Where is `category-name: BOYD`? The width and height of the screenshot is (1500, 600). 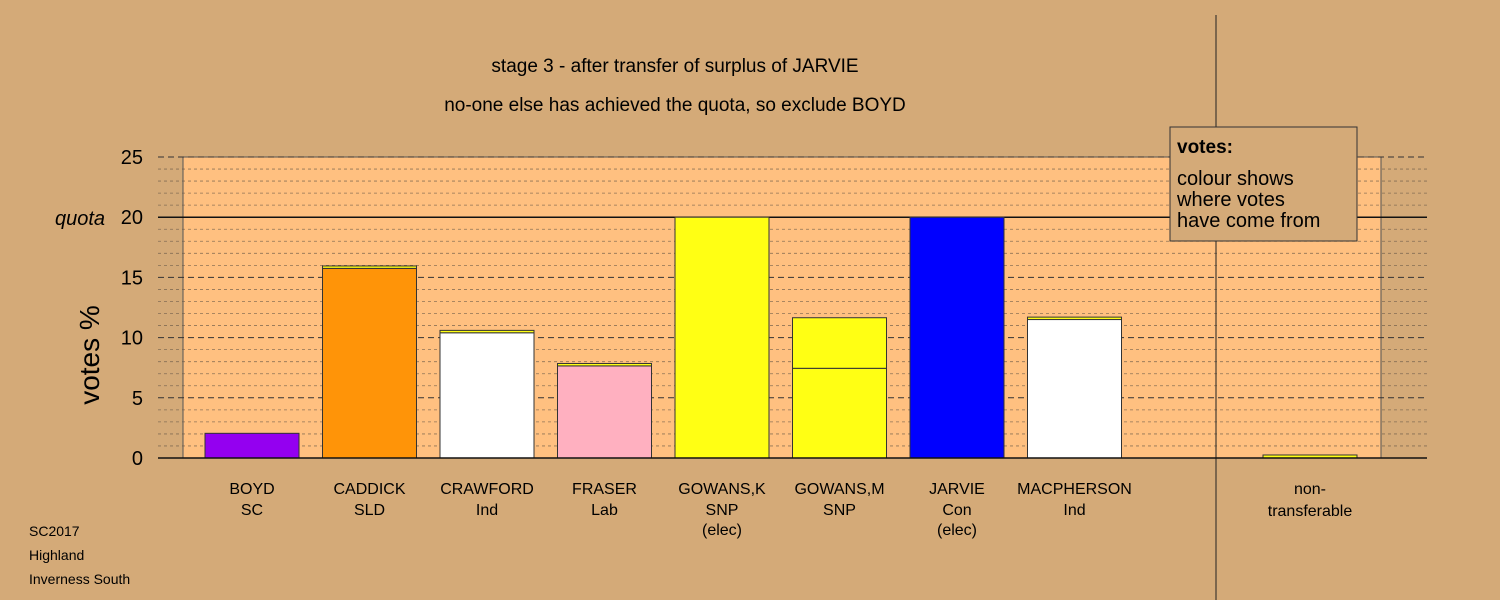 category-name: BOYD is located at coordinates (251, 489).